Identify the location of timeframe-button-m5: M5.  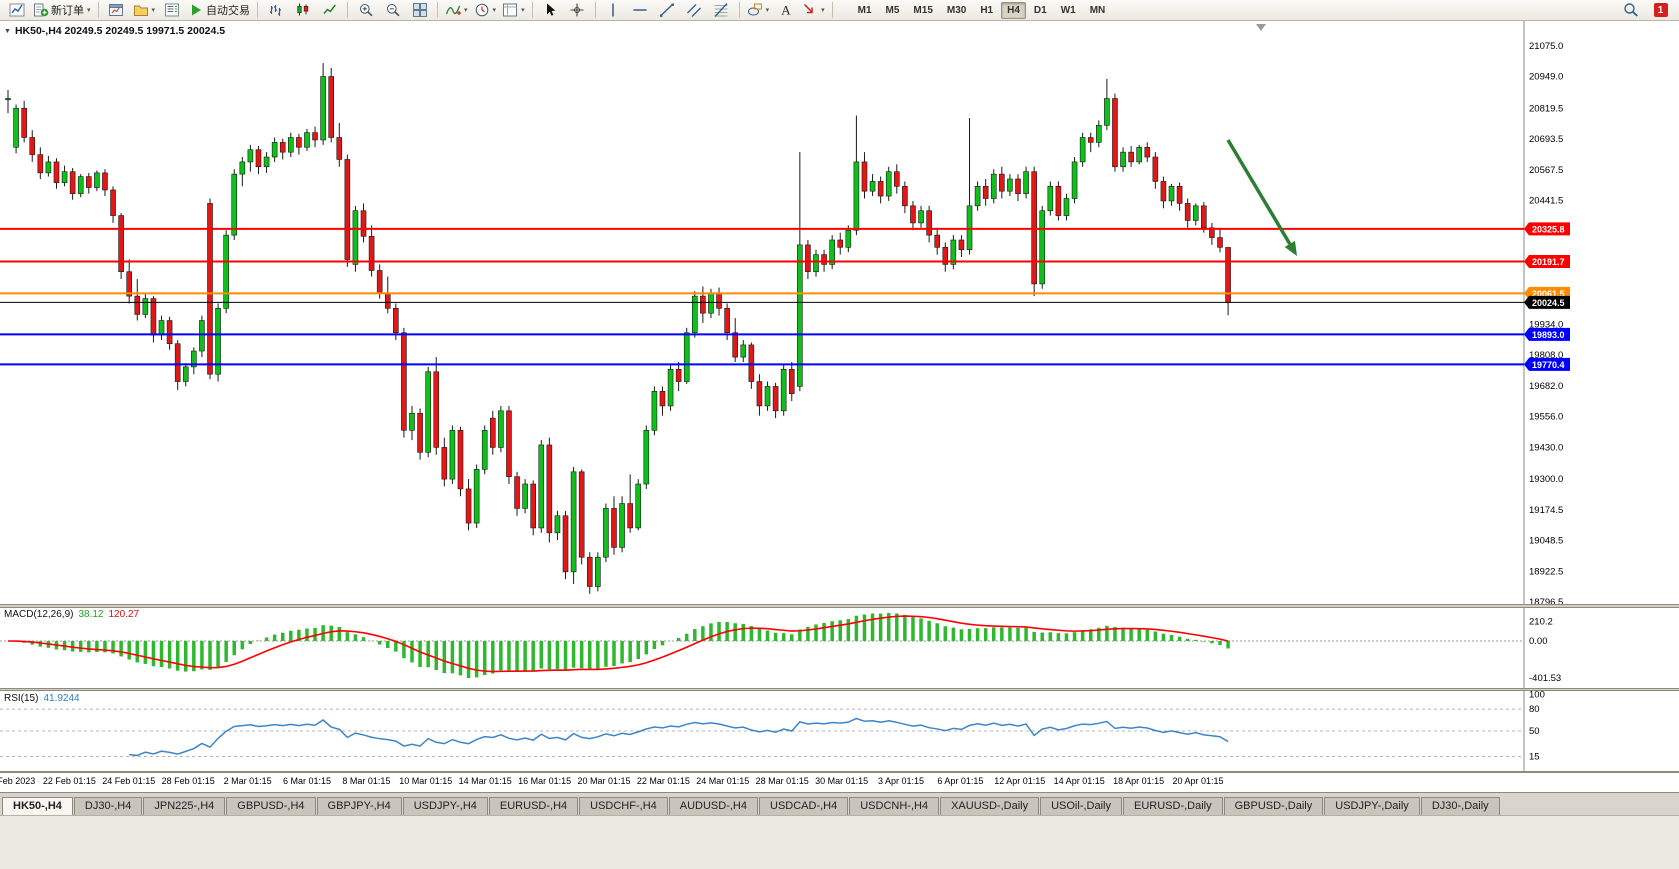
(892, 10).